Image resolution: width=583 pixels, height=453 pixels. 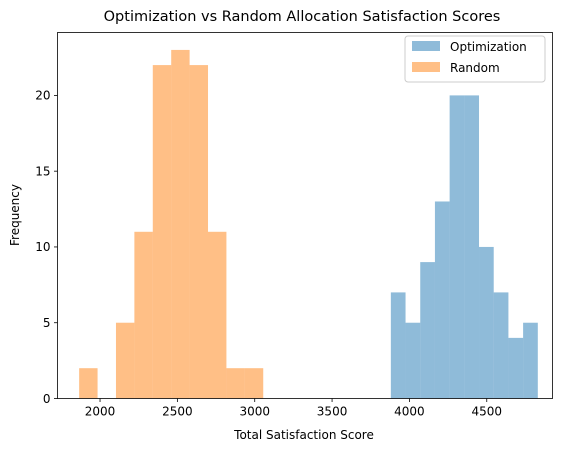 I want to click on y-tick-label: 20, so click(x=42, y=96).